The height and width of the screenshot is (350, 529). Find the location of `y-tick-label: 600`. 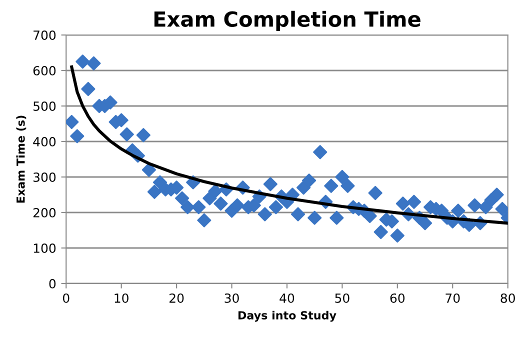

y-tick-label: 600 is located at coordinates (44, 71).